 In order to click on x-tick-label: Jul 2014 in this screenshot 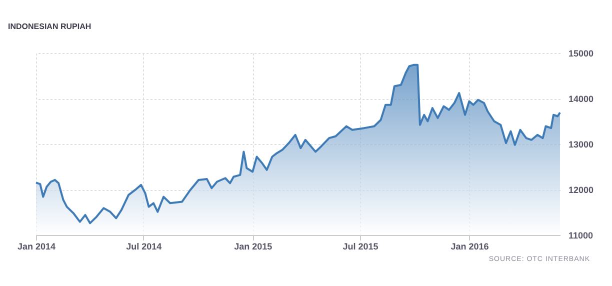, I will do `click(144, 247)`.